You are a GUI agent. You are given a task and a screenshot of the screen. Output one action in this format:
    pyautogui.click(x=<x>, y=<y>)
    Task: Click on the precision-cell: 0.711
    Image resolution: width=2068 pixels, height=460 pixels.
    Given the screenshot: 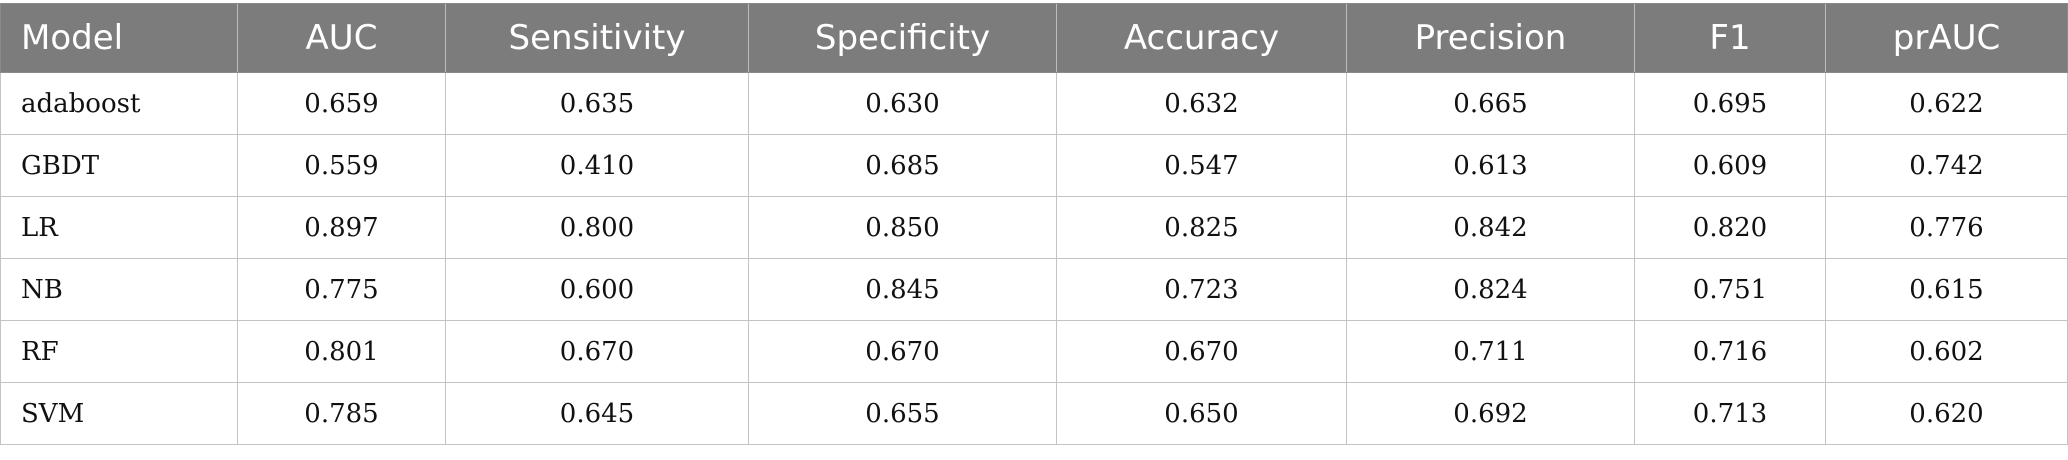 What is the action you would take?
    pyautogui.click(x=1490, y=351)
    